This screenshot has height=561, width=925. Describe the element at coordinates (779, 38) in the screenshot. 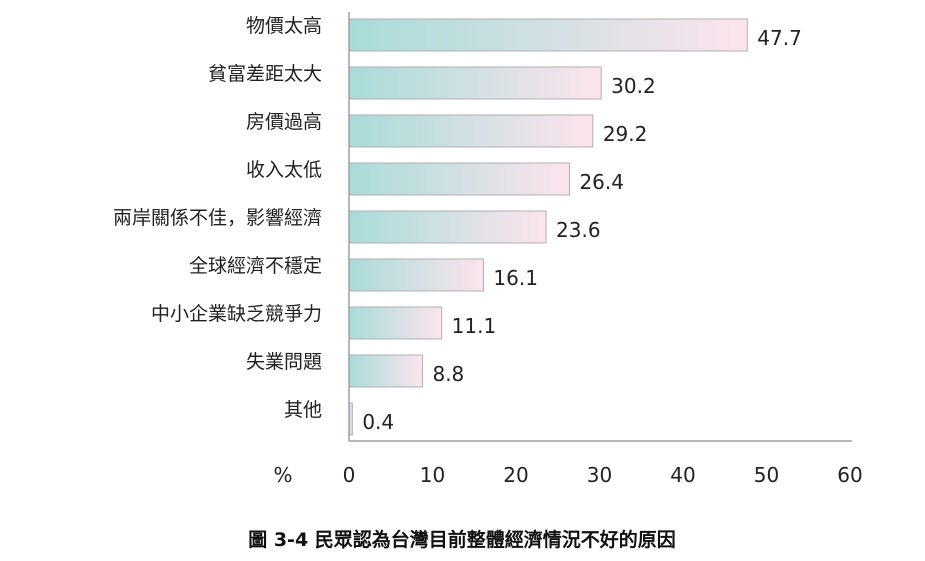

I see `value-label: 47.7` at that location.